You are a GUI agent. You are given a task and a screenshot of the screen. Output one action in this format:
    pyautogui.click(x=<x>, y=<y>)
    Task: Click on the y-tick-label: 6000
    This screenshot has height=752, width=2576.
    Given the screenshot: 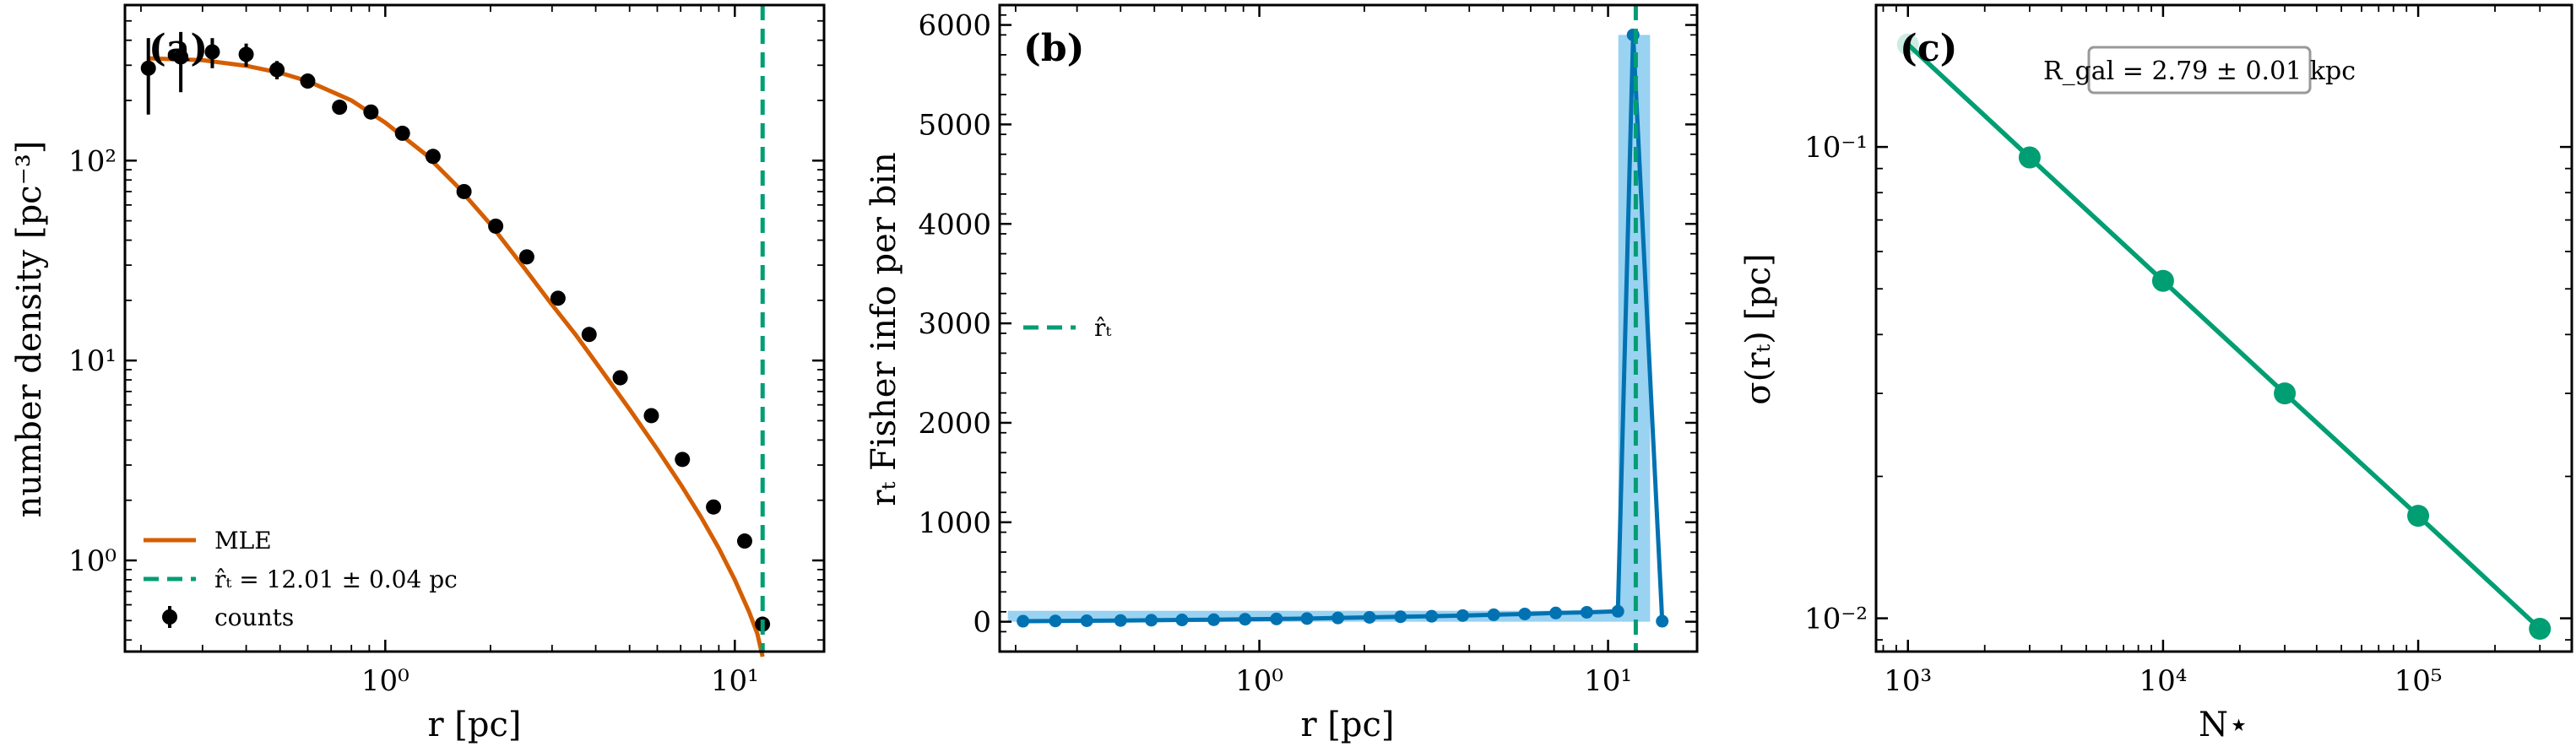 What is the action you would take?
    pyautogui.click(x=954, y=26)
    